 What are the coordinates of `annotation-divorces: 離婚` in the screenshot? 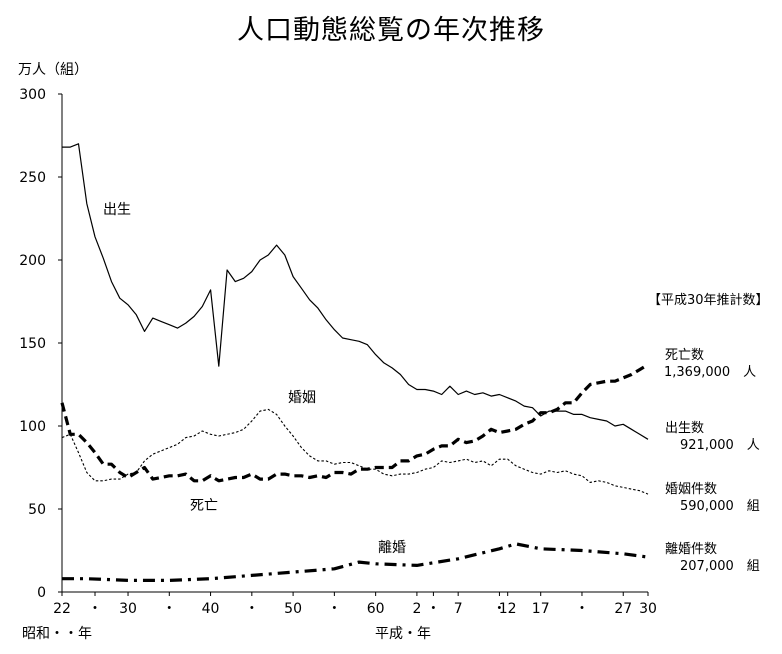 It's located at (392, 547).